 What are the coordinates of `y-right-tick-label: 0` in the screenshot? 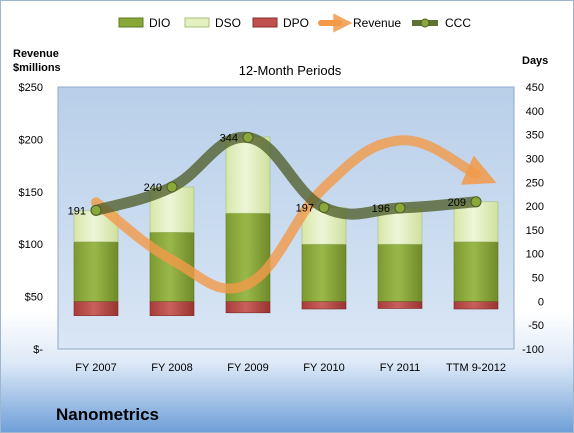 It's located at (541, 302).